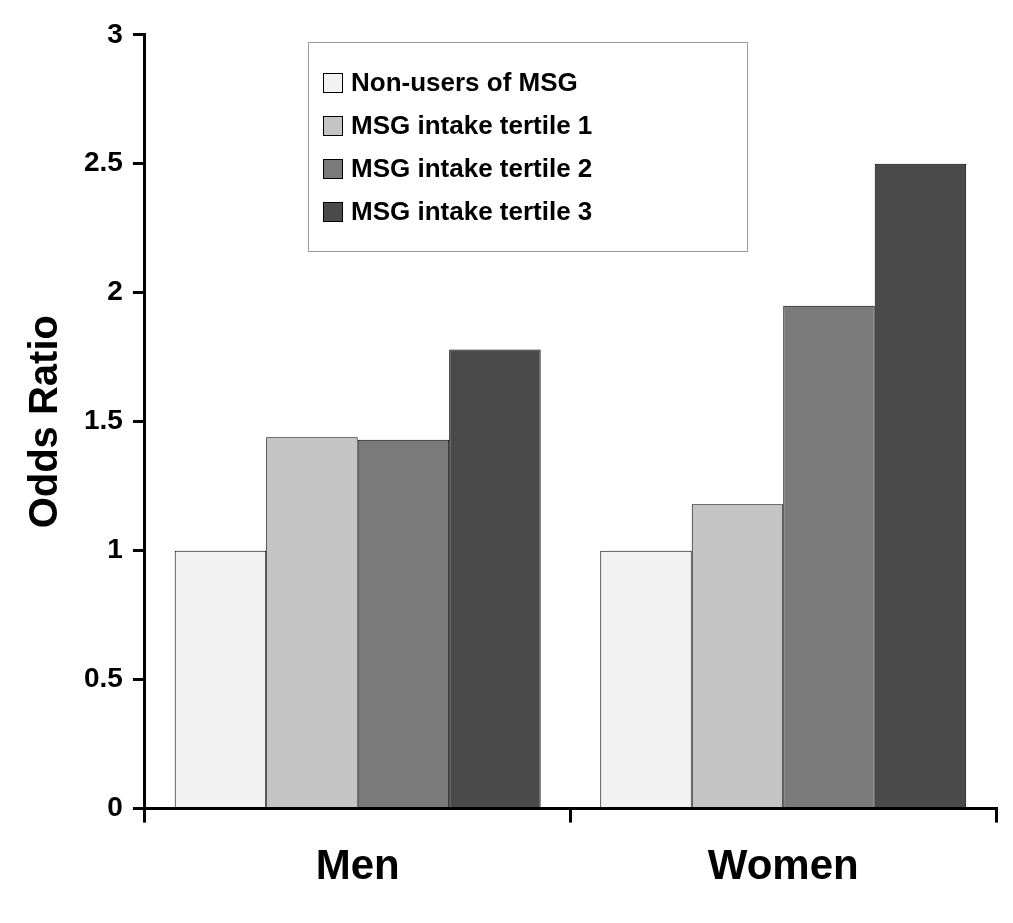 This screenshot has width=1013, height=923. What do you see at coordinates (43, 422) in the screenshot?
I see `y-axis-title: Odds Ratio` at bounding box center [43, 422].